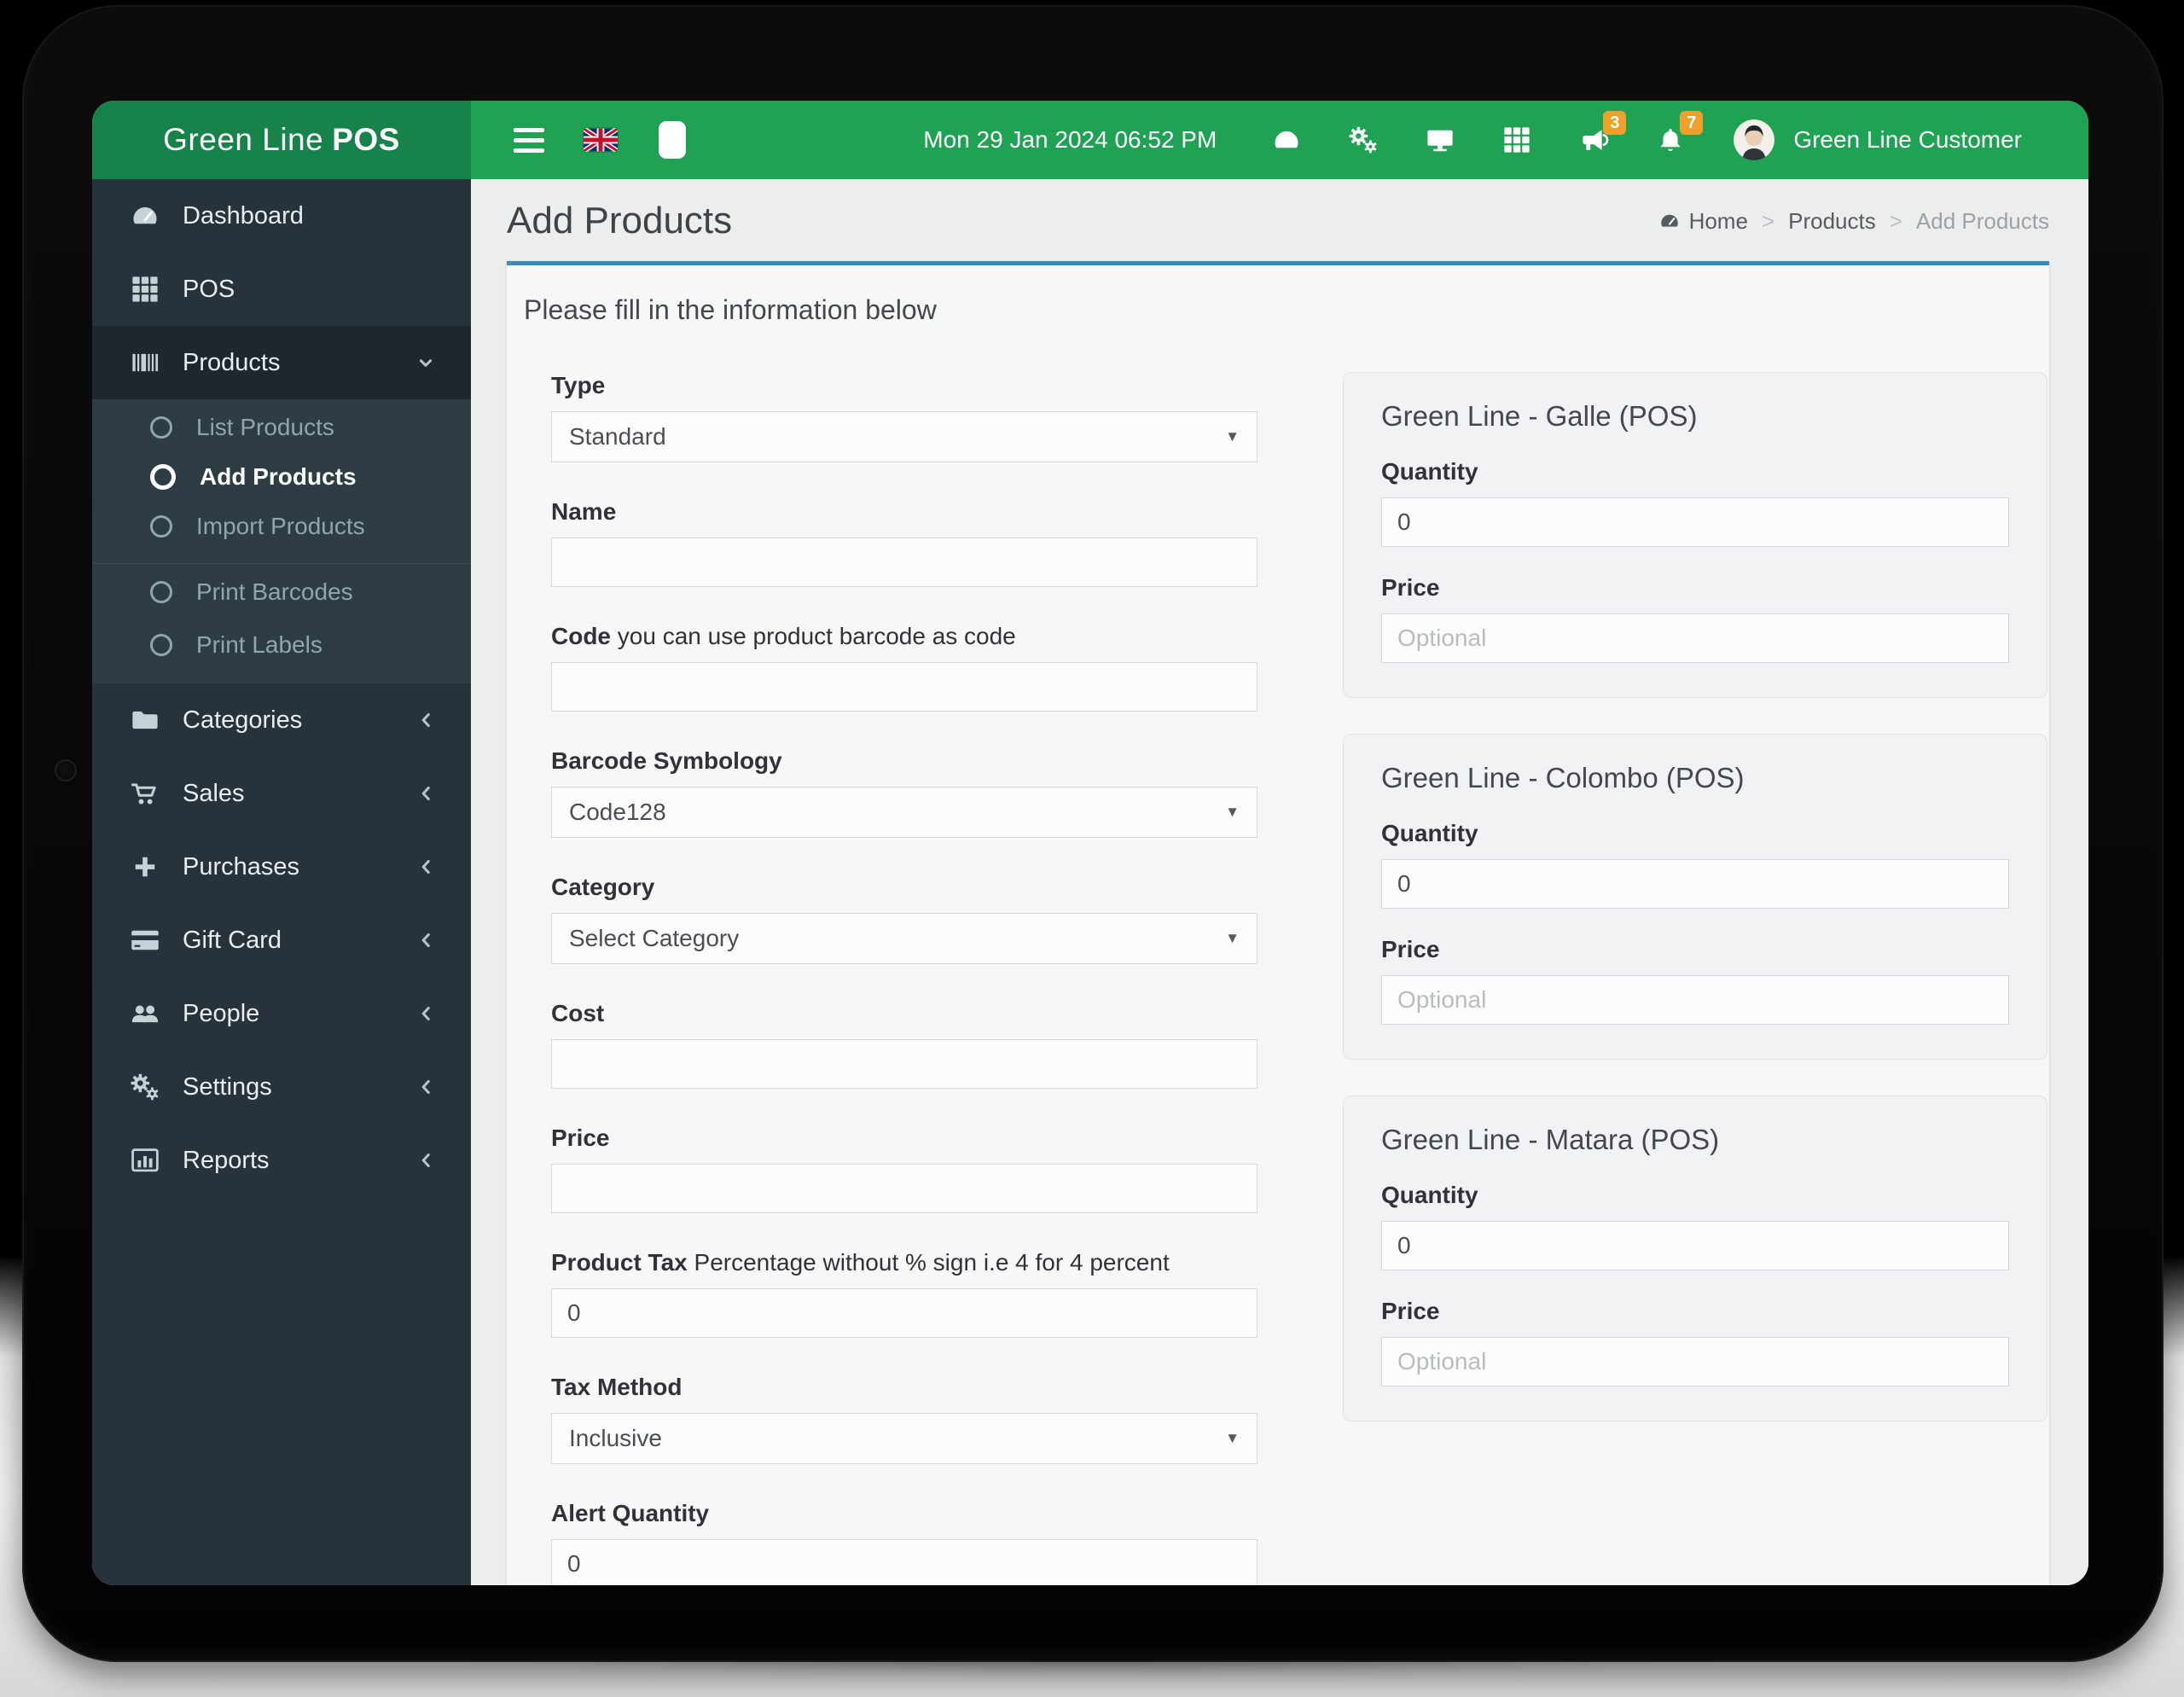 The height and width of the screenshot is (1697, 2184). What do you see at coordinates (281, 720) in the screenshot?
I see `sidebar-item-categories: Categories` at bounding box center [281, 720].